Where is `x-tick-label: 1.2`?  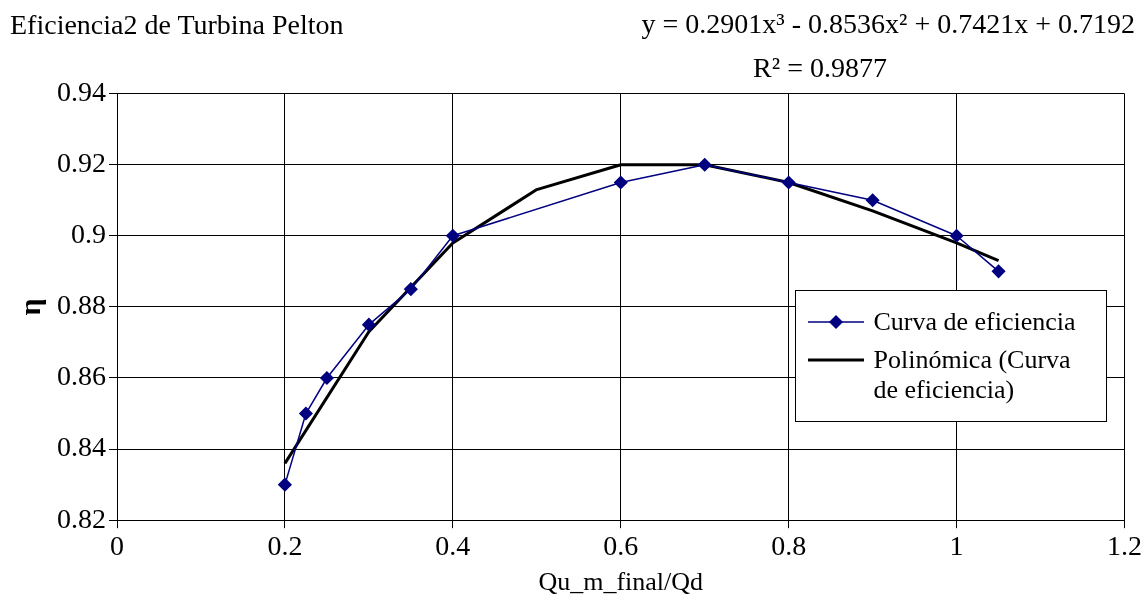
x-tick-label: 1.2 is located at coordinates (1124, 546).